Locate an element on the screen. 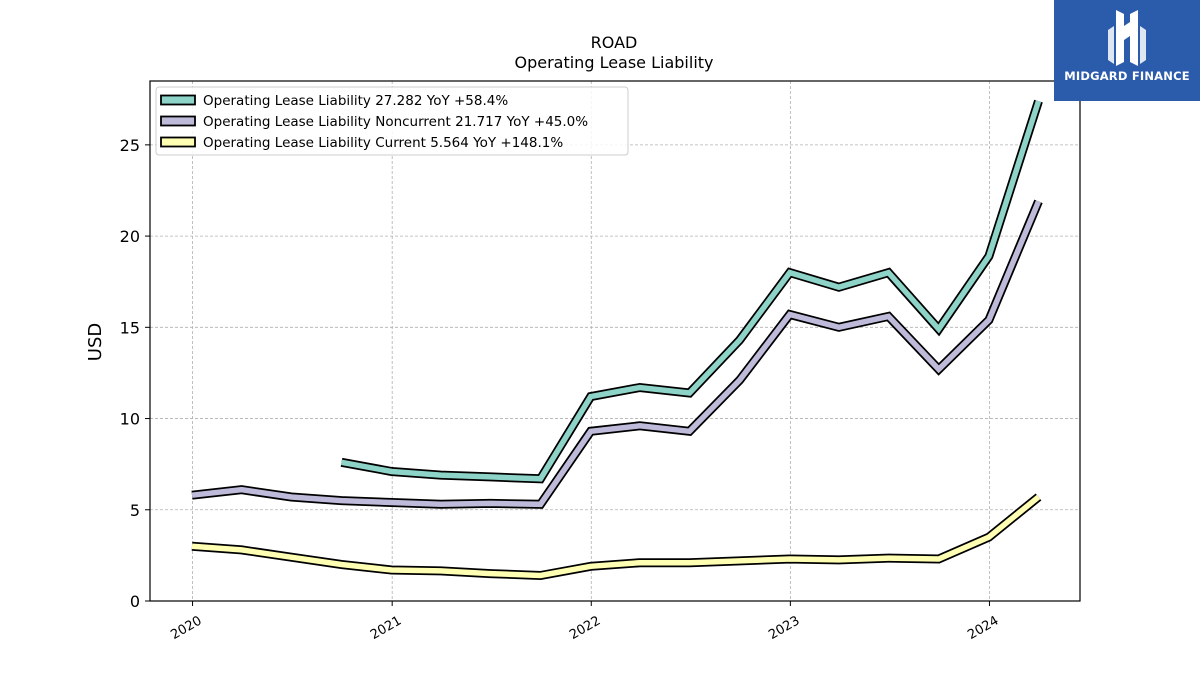 Image resolution: width=1200 pixels, height=675 pixels. legend-box is located at coordinates (392, 121).